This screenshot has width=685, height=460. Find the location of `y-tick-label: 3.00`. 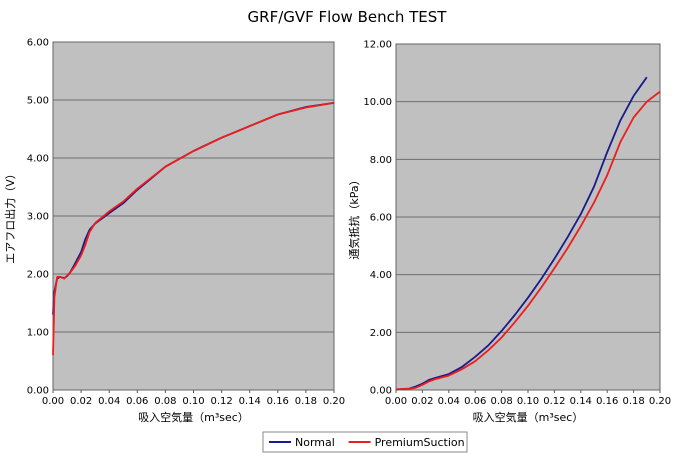

y-tick-label: 3.00 is located at coordinates (38, 217).